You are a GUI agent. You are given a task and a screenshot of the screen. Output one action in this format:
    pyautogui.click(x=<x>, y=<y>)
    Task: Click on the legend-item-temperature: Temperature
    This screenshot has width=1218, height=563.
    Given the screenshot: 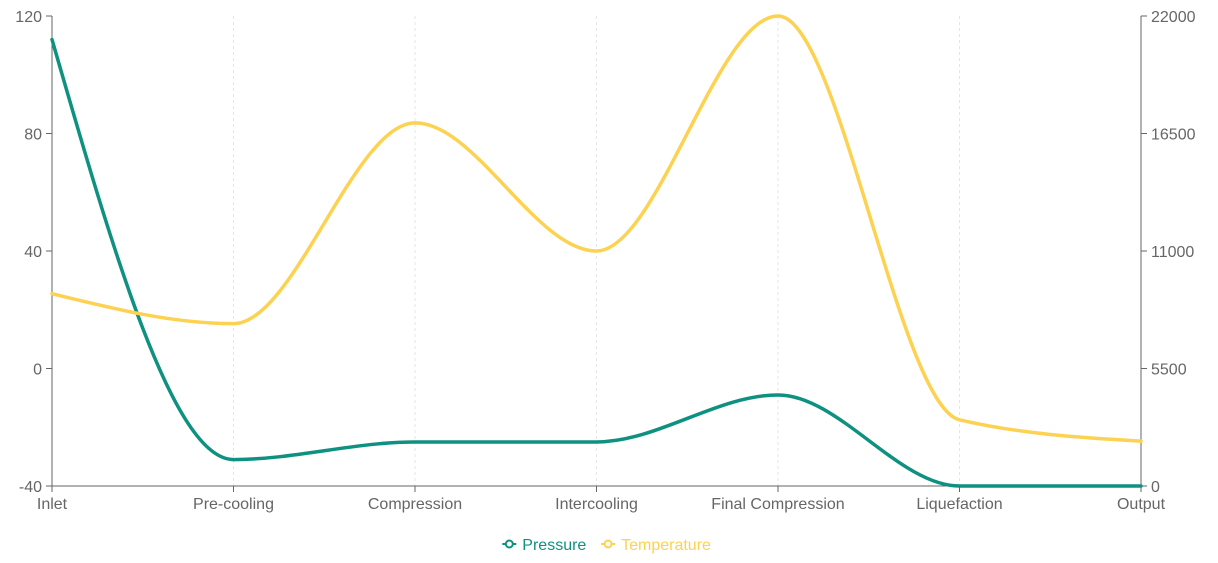 What is the action you would take?
    pyautogui.click(x=656, y=545)
    